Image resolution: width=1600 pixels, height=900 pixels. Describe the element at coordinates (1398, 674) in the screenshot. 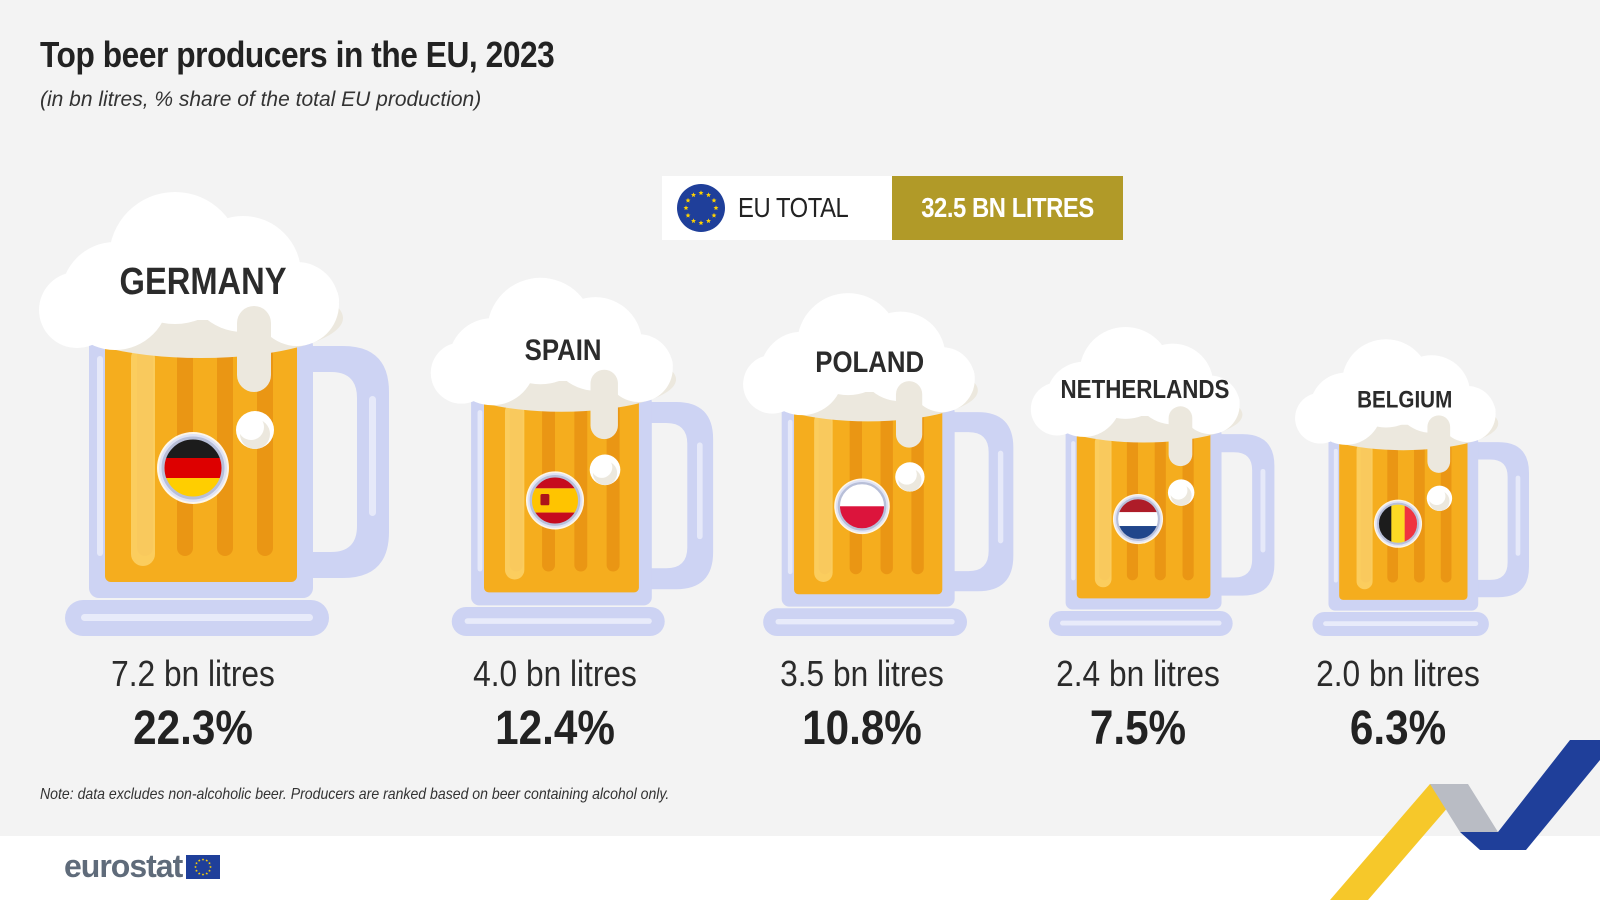

I see `value-label: 2.0 bn litres` at that location.